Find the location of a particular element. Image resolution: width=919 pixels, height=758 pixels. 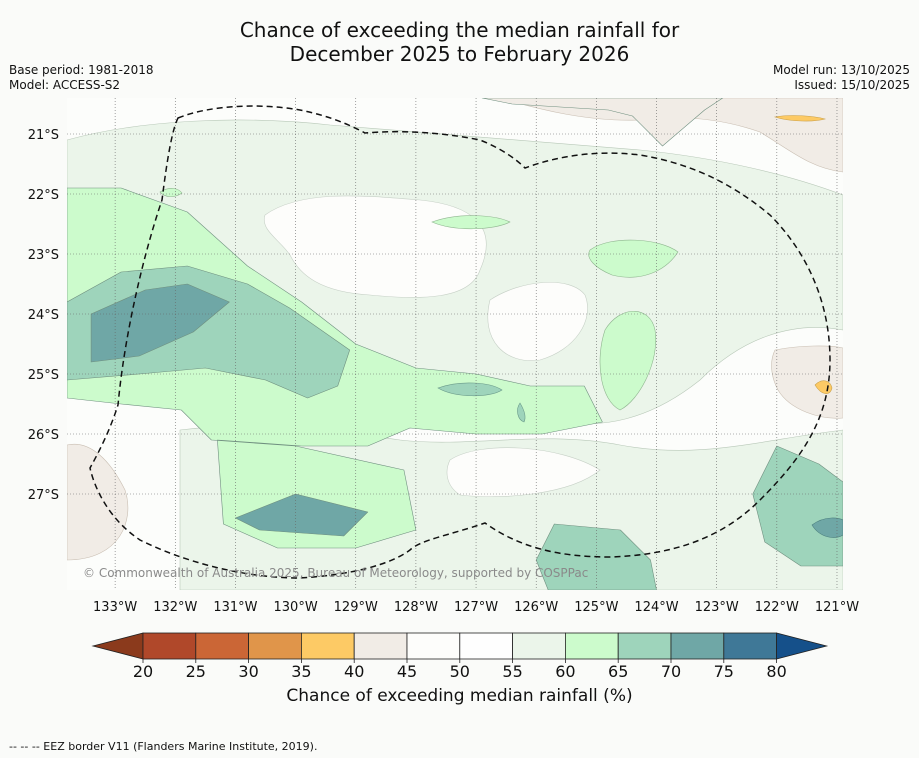

zone-70-east is located at coordinates (827, 527).